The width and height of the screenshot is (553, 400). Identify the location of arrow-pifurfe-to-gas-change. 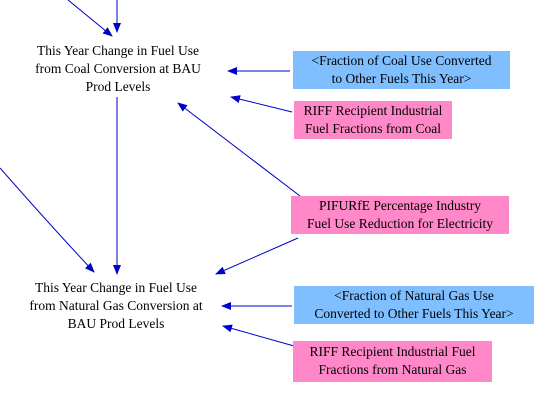
(257, 256).